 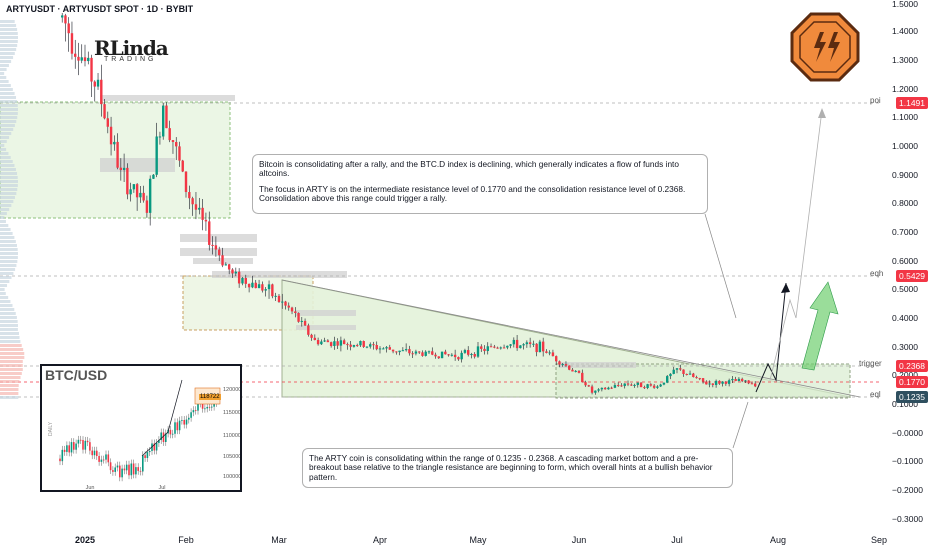 What do you see at coordinates (571, 338) in the screenshot?
I see `triangle-resistance-line` at bounding box center [571, 338].